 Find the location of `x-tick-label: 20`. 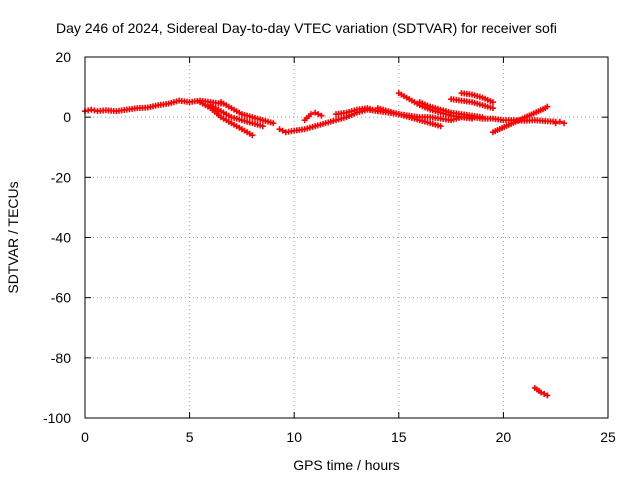

x-tick-label: 20 is located at coordinates (504, 437).